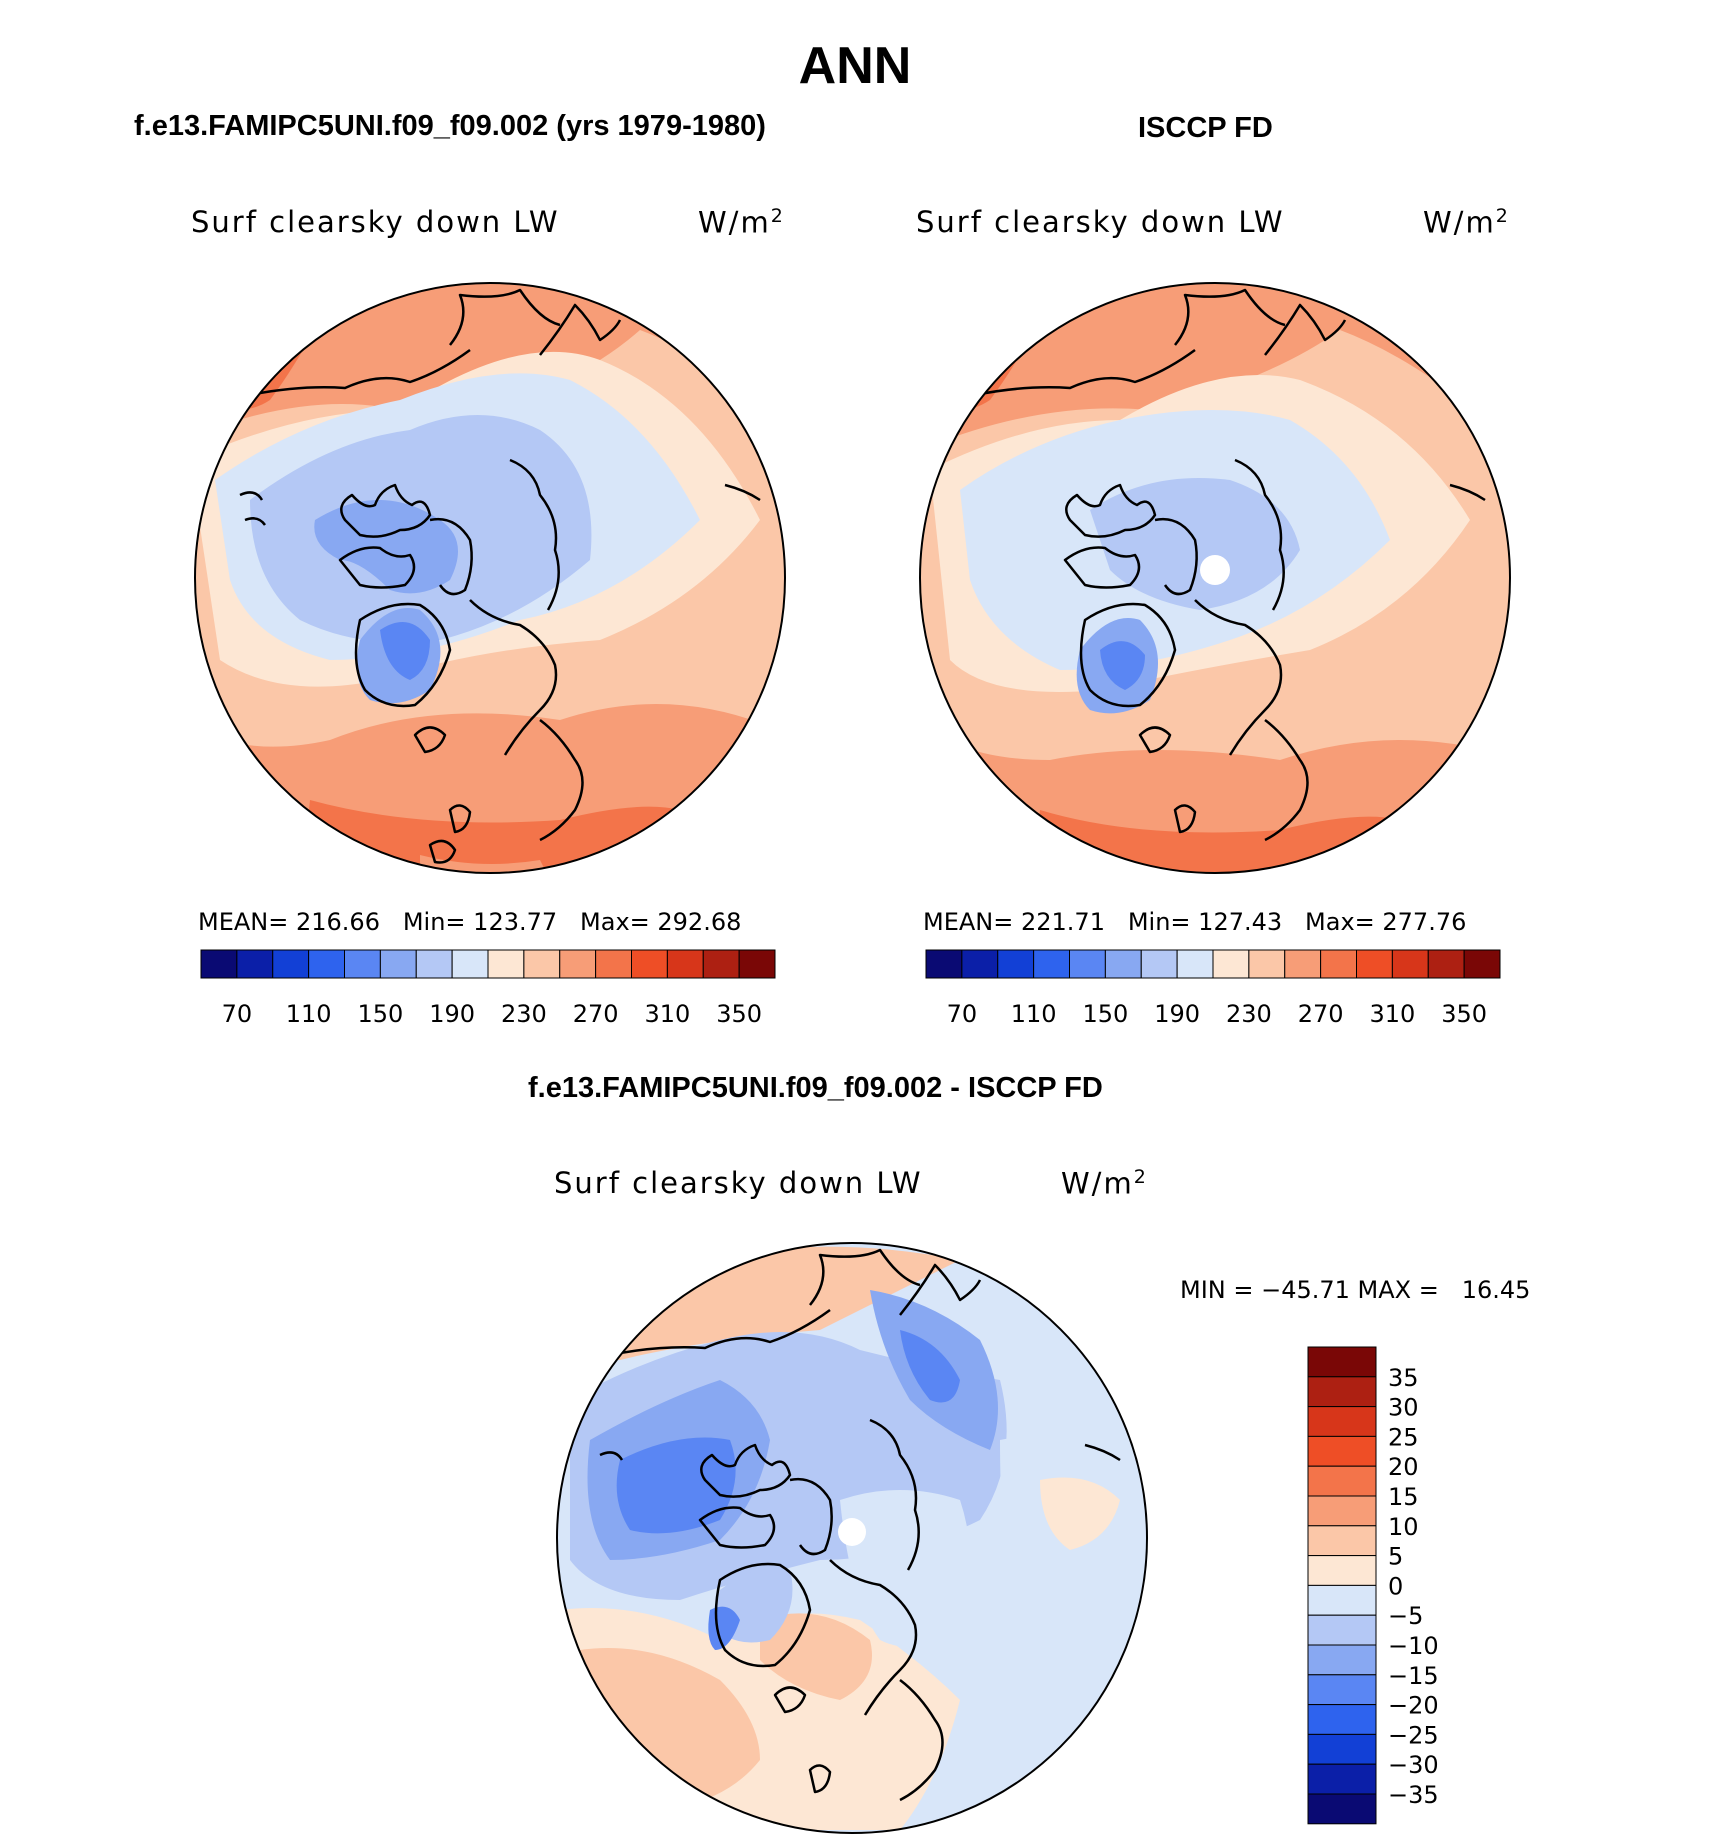 The width and height of the screenshot is (1710, 1840). I want to click on colorbar-model: 70 110 150 190 230 270 310 350, so click(488, 988).